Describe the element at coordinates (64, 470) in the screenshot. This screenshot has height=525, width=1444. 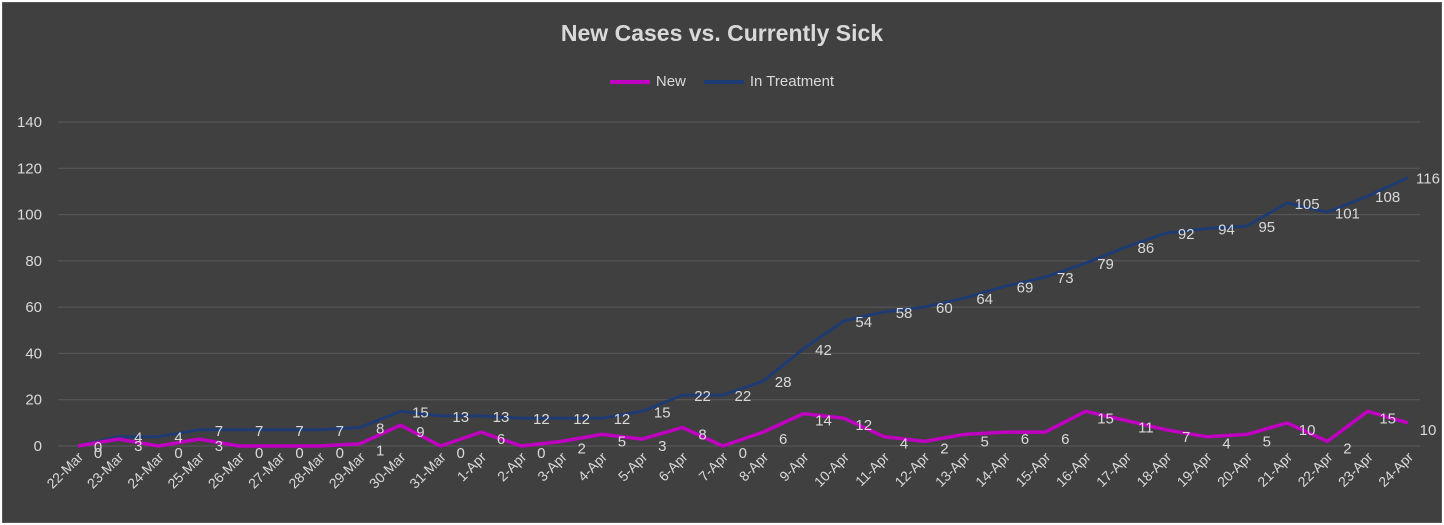
I see `x-tick-label: 22-Mar` at that location.